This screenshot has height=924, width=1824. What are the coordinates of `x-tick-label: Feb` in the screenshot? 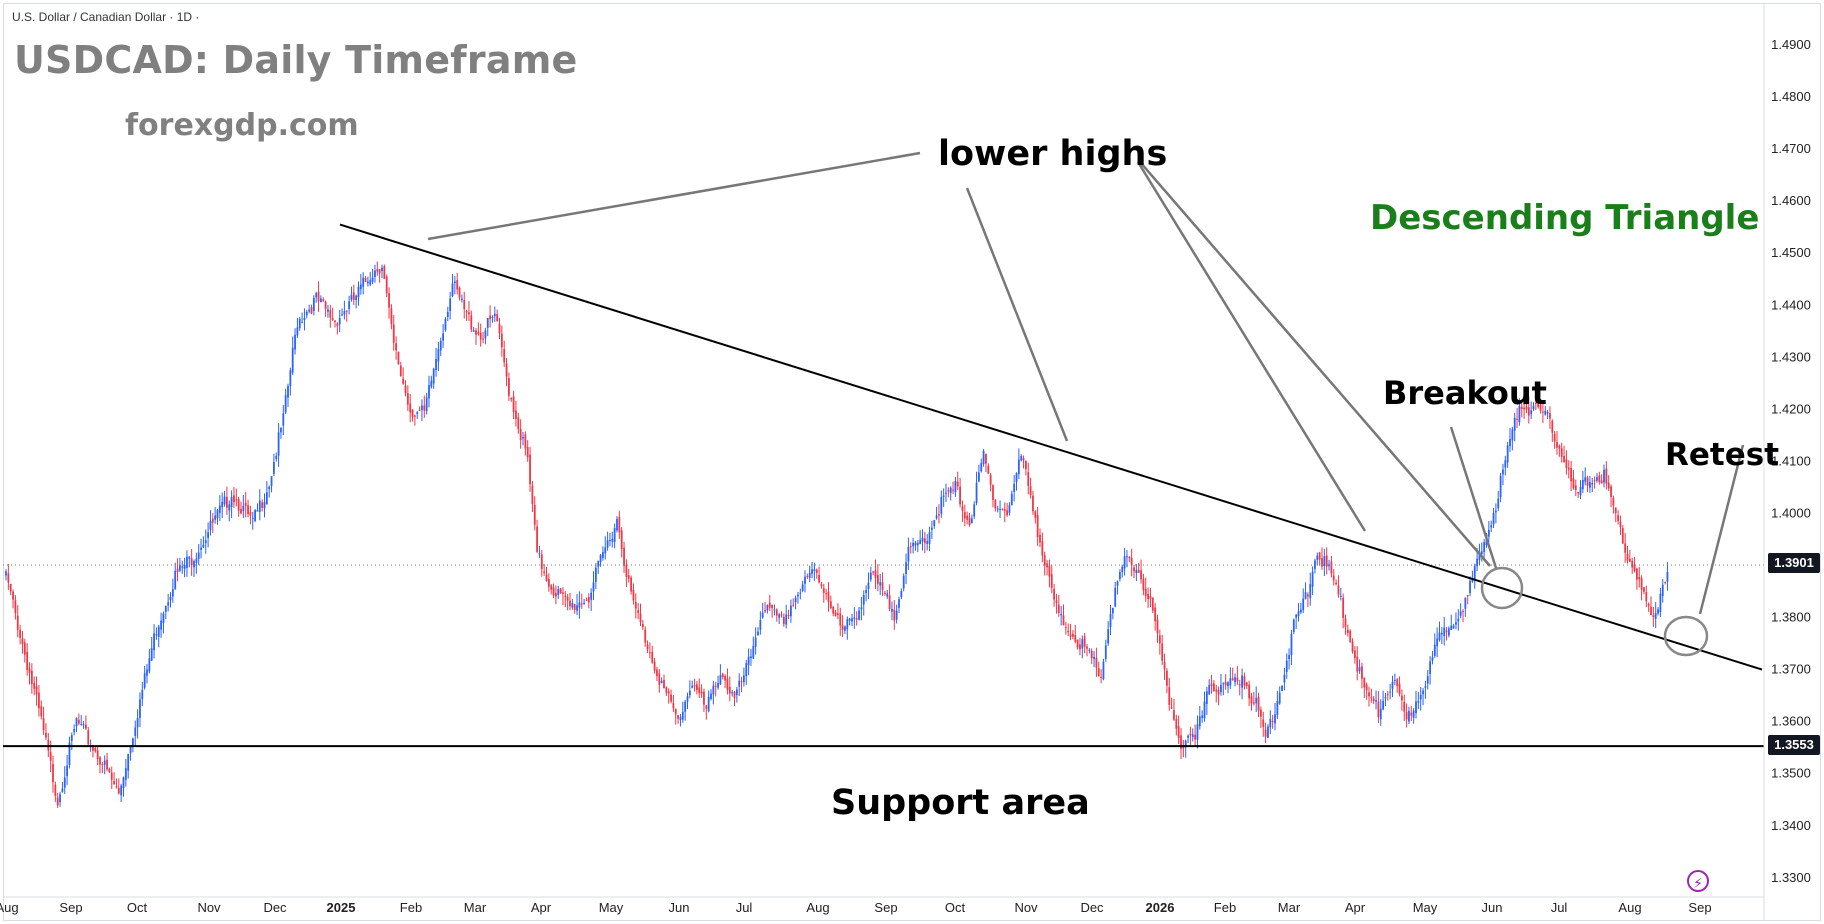 It's located at (1225, 907).